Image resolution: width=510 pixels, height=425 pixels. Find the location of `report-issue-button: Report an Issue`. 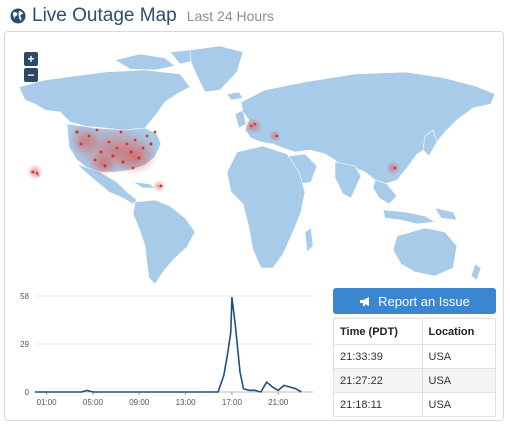

report-issue-button: Report an Issue is located at coordinates (414, 301).